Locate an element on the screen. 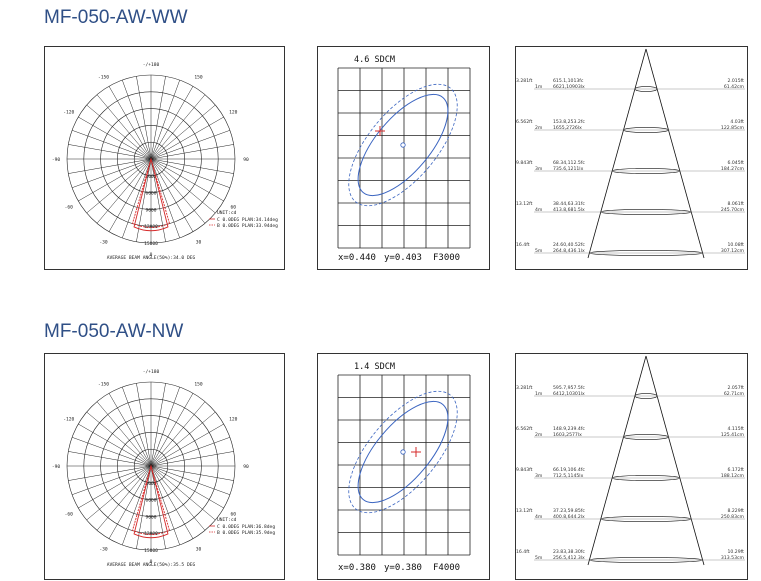 The height and width of the screenshot is (581, 761). beam-diameter-ft: 10.29ft is located at coordinates (736, 552).